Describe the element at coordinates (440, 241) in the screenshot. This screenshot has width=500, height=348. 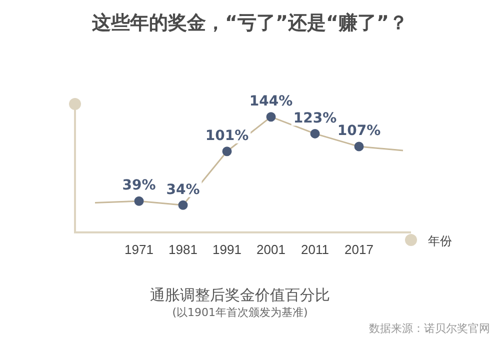
I see `x-axis-title: 年份` at that location.